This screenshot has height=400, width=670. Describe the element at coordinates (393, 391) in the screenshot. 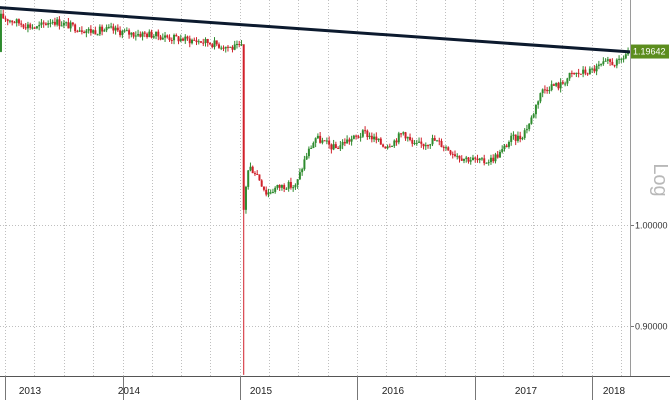

I see `x-tick-label-2016: 2016` at that location.